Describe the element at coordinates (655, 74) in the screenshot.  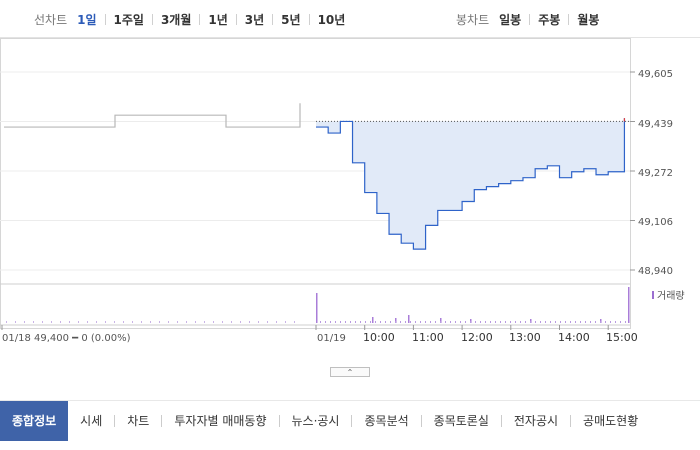
I see `y-tick-label: 49,605` at that location.